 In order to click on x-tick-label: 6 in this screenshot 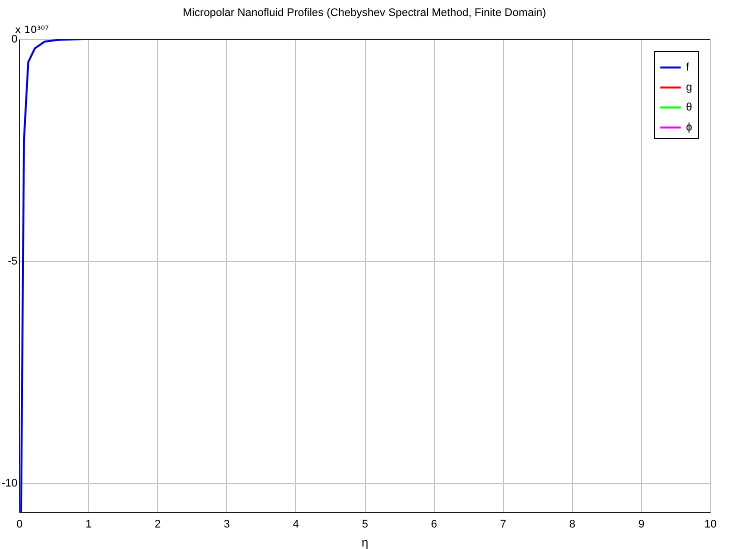, I will do `click(434, 524)`.